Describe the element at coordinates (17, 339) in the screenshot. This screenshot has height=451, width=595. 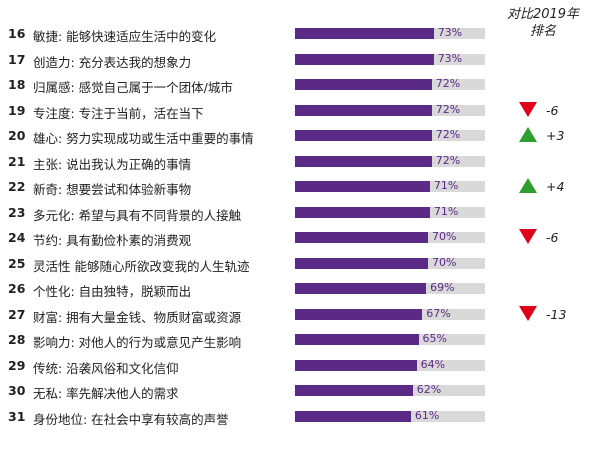
I see `row-rank: 28` at that location.